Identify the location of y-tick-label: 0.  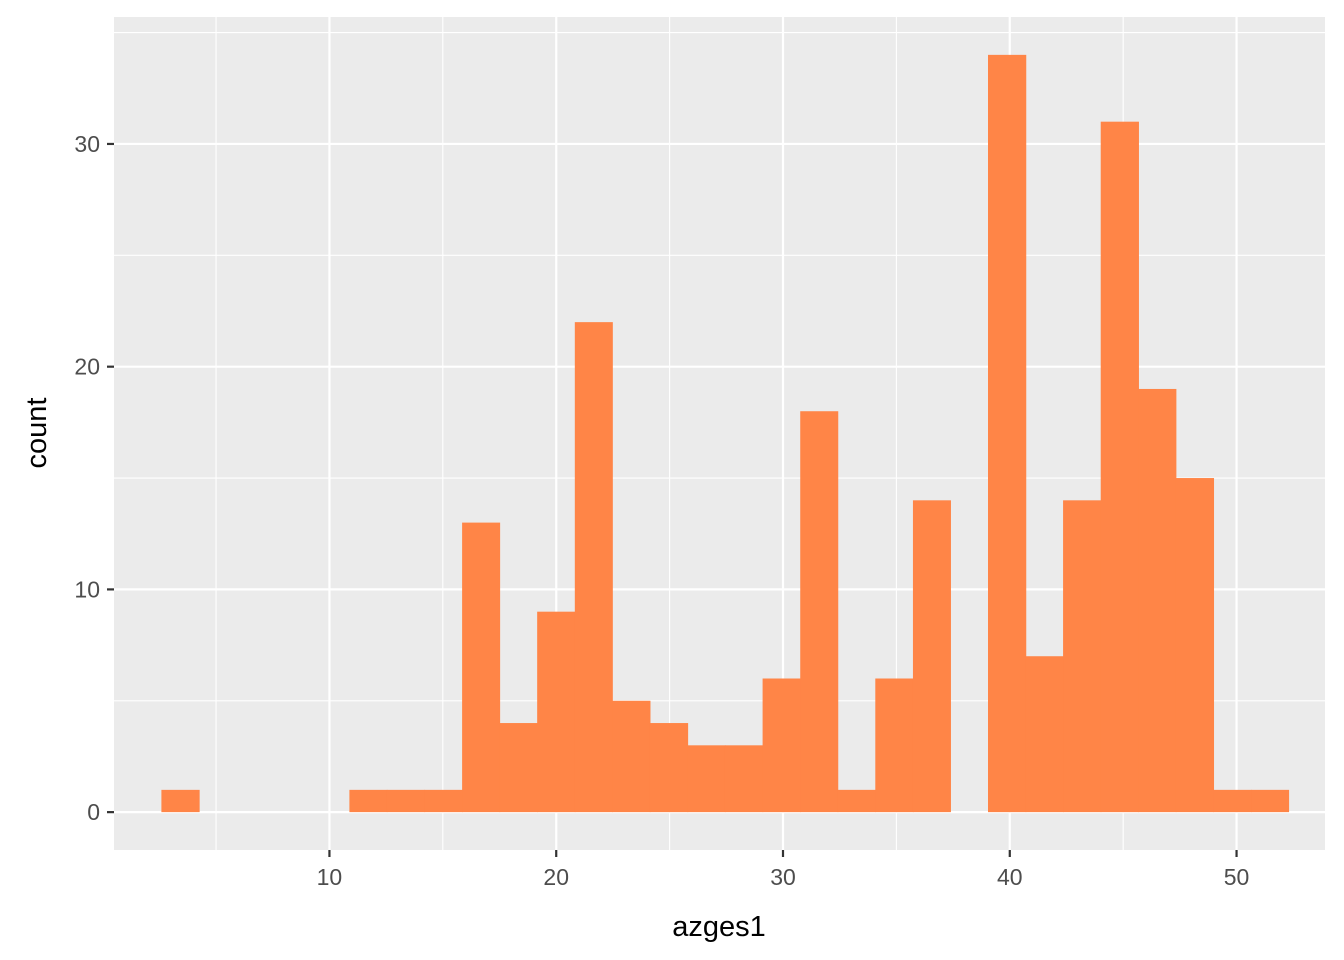
(93, 812).